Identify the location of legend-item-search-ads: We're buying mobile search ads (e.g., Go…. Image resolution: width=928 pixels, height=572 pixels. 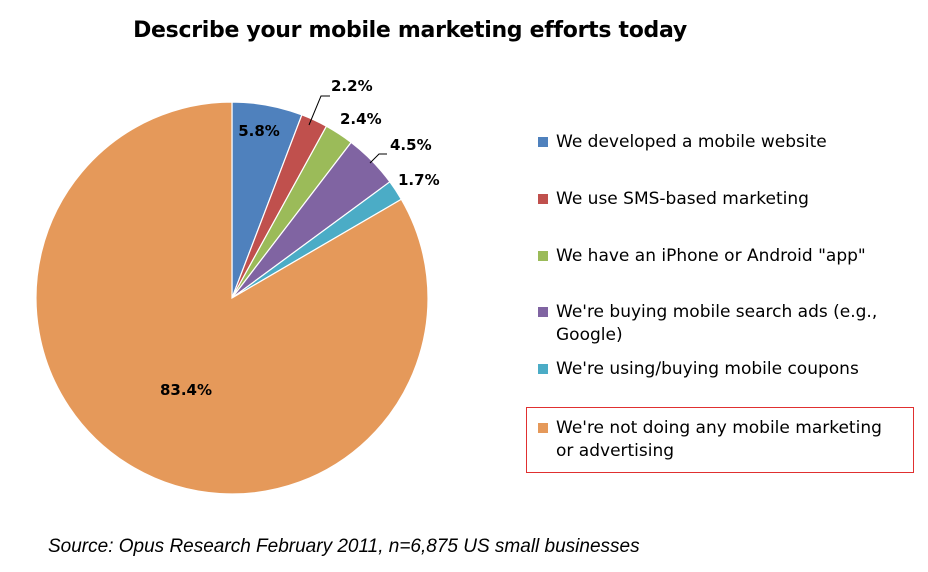
(713, 324).